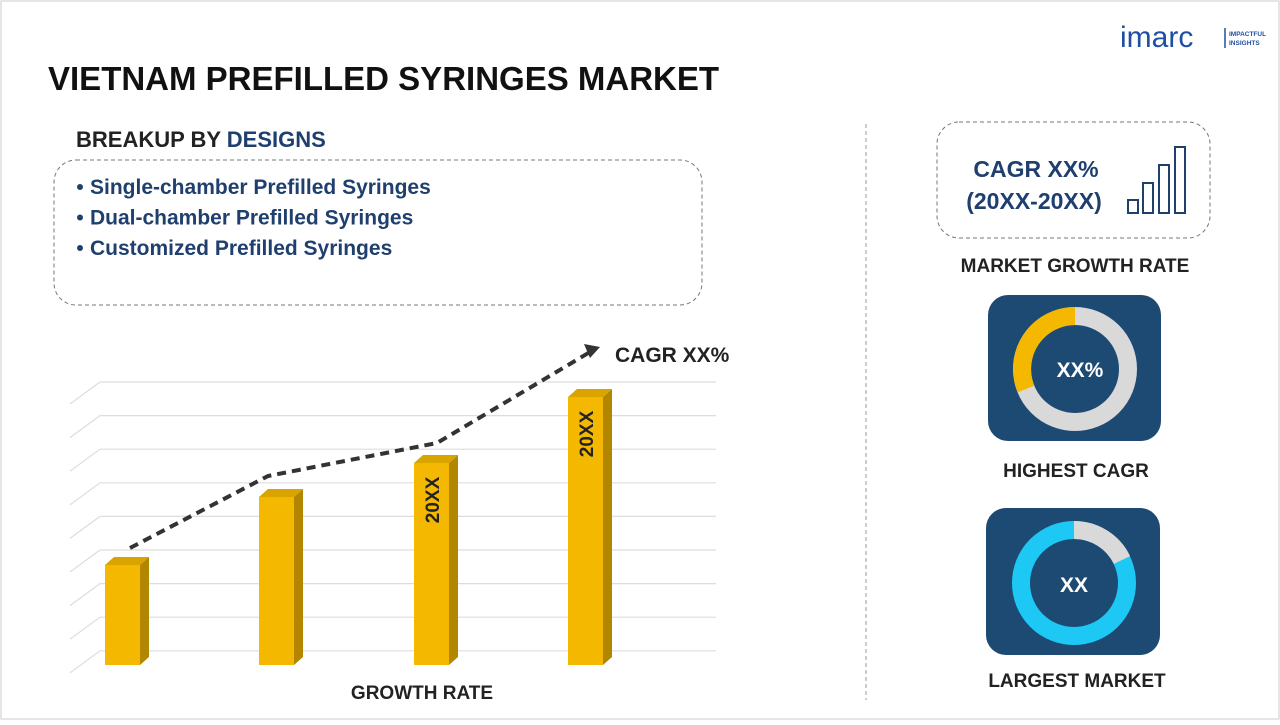 Image resolution: width=1280 pixels, height=725 pixels. I want to click on breakup-item: Single-chamber Prefilled Syringes, so click(260, 187).